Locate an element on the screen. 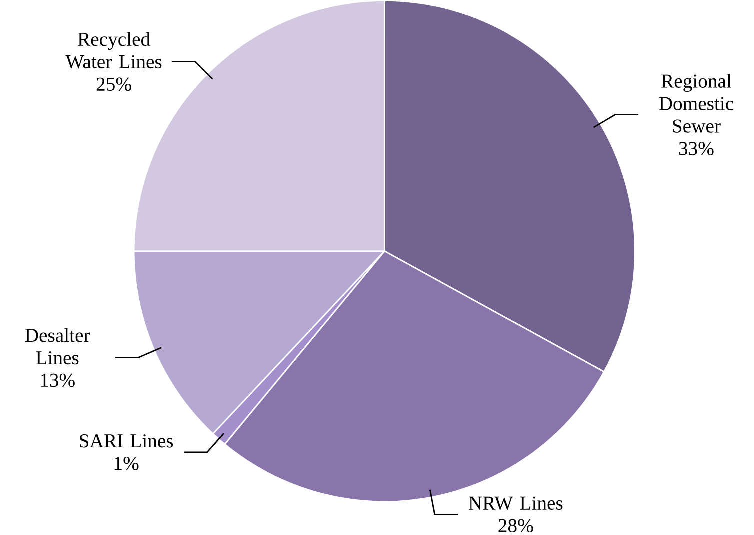 This screenshot has width=754, height=535. data-label: 1% is located at coordinates (126, 463).